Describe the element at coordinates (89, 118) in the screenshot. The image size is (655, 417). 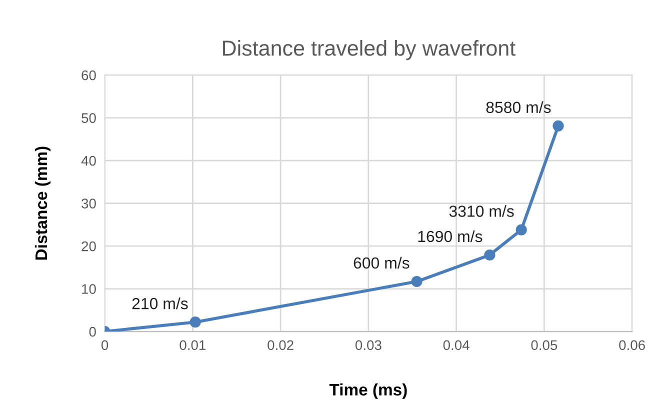
I see `y-tick-label: 50` at that location.